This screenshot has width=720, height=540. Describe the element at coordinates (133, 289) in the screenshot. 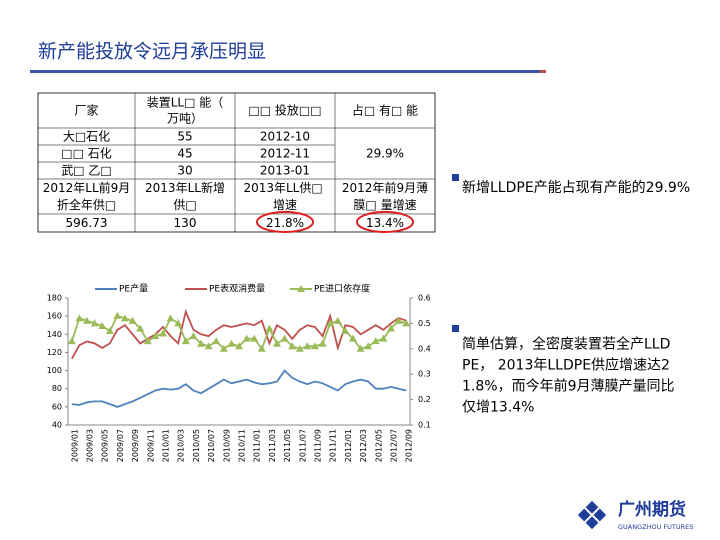

I see `legend-label: PE产量` at that location.